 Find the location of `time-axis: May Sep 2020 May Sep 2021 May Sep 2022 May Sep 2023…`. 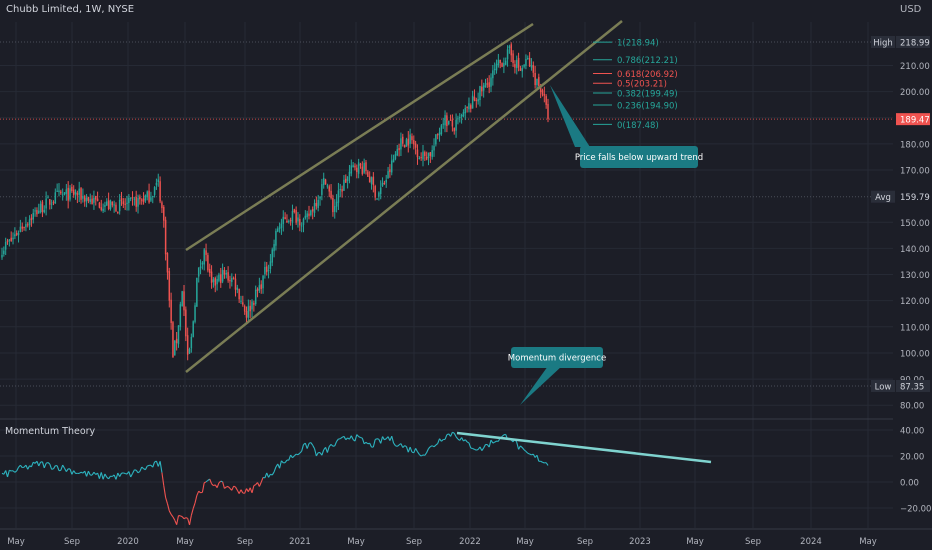

time-axis: May Sep 2020 May Sep 2021 May Sep 2022 May Sep 2023… is located at coordinates (442, 542).